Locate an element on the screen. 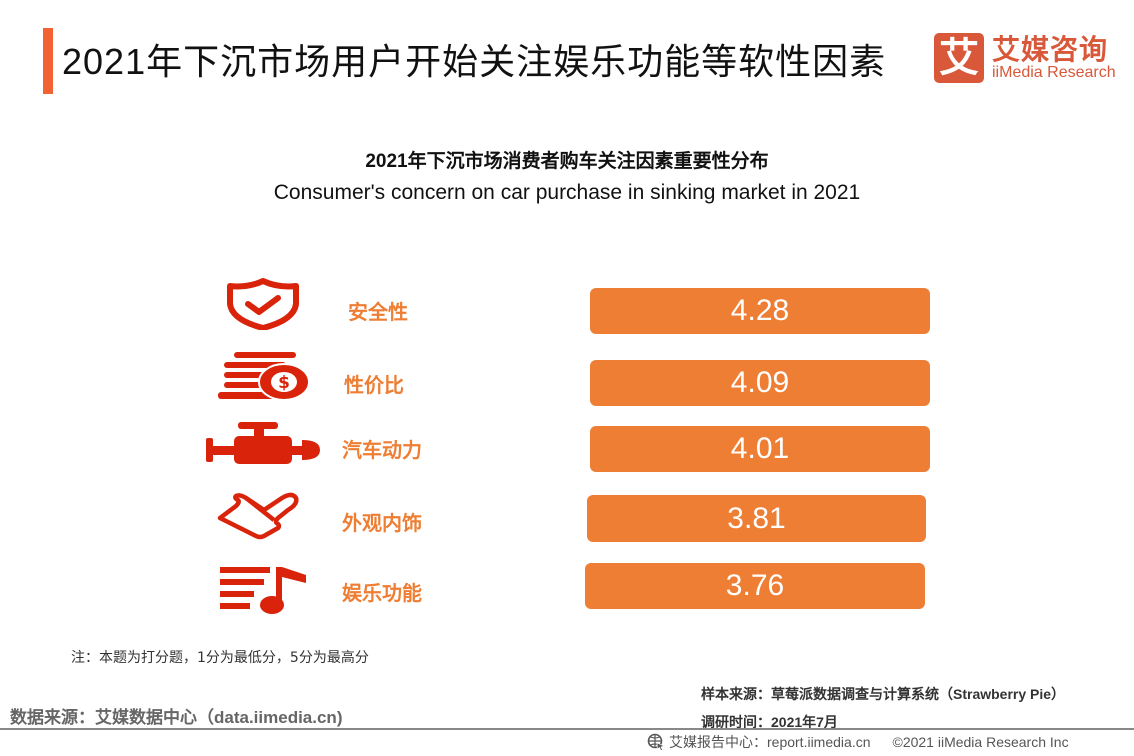 The width and height of the screenshot is (1134, 756). row-label: 安全性 is located at coordinates (378, 313).